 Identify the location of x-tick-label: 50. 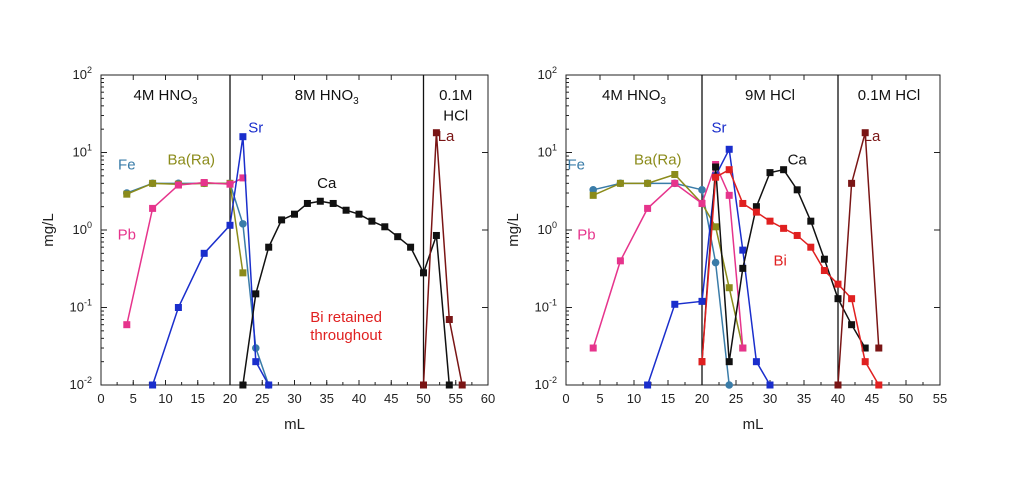
(423, 398).